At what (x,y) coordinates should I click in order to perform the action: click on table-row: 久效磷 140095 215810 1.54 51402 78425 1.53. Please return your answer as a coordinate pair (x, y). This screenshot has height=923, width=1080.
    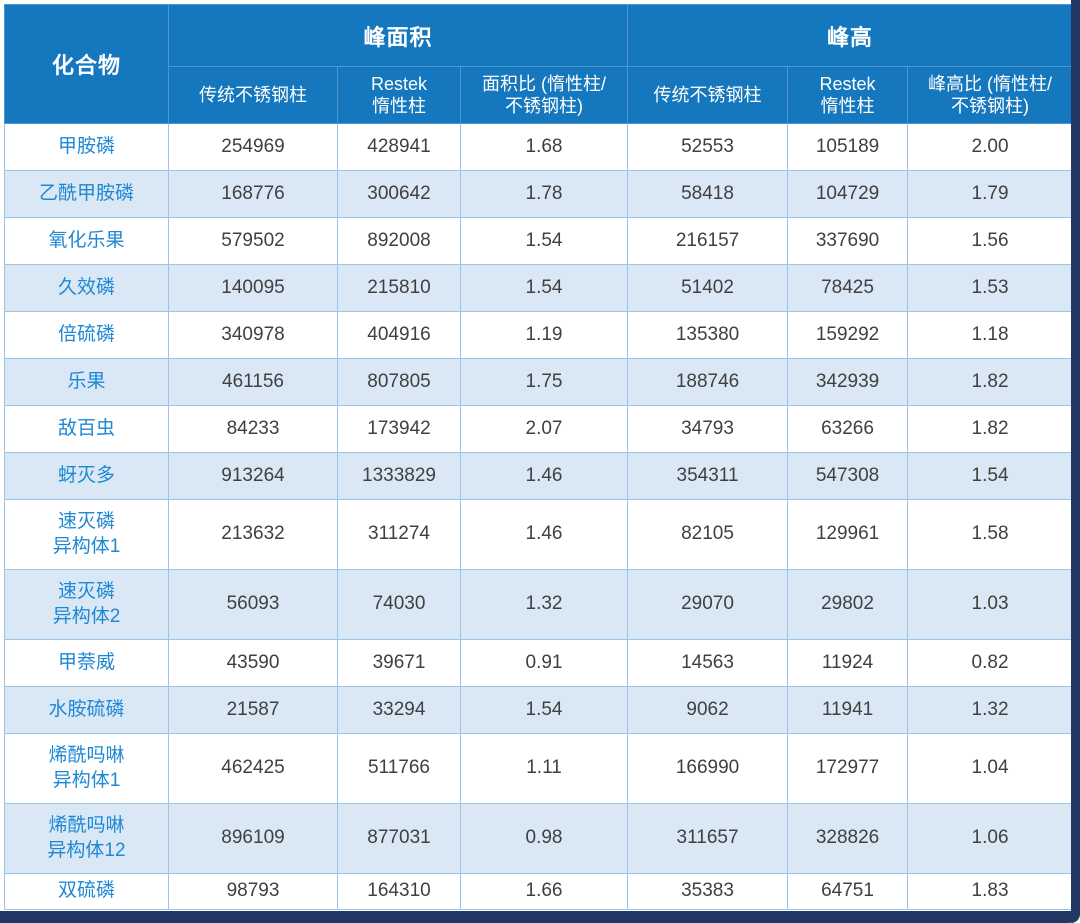
    Looking at the image, I should click on (539, 288).